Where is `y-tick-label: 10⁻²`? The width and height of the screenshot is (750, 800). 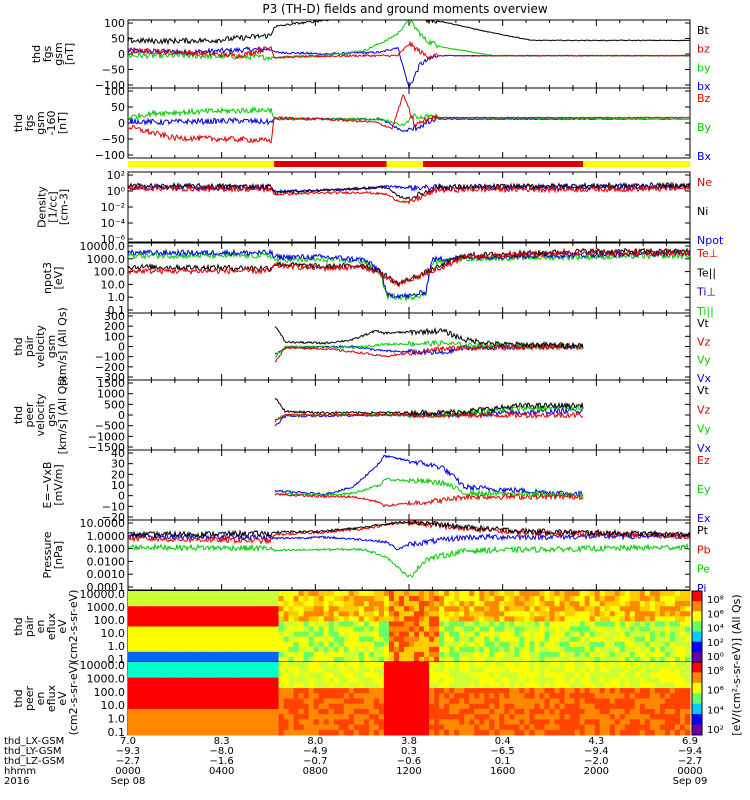
y-tick-label: 10⁻² is located at coordinates (113, 207).